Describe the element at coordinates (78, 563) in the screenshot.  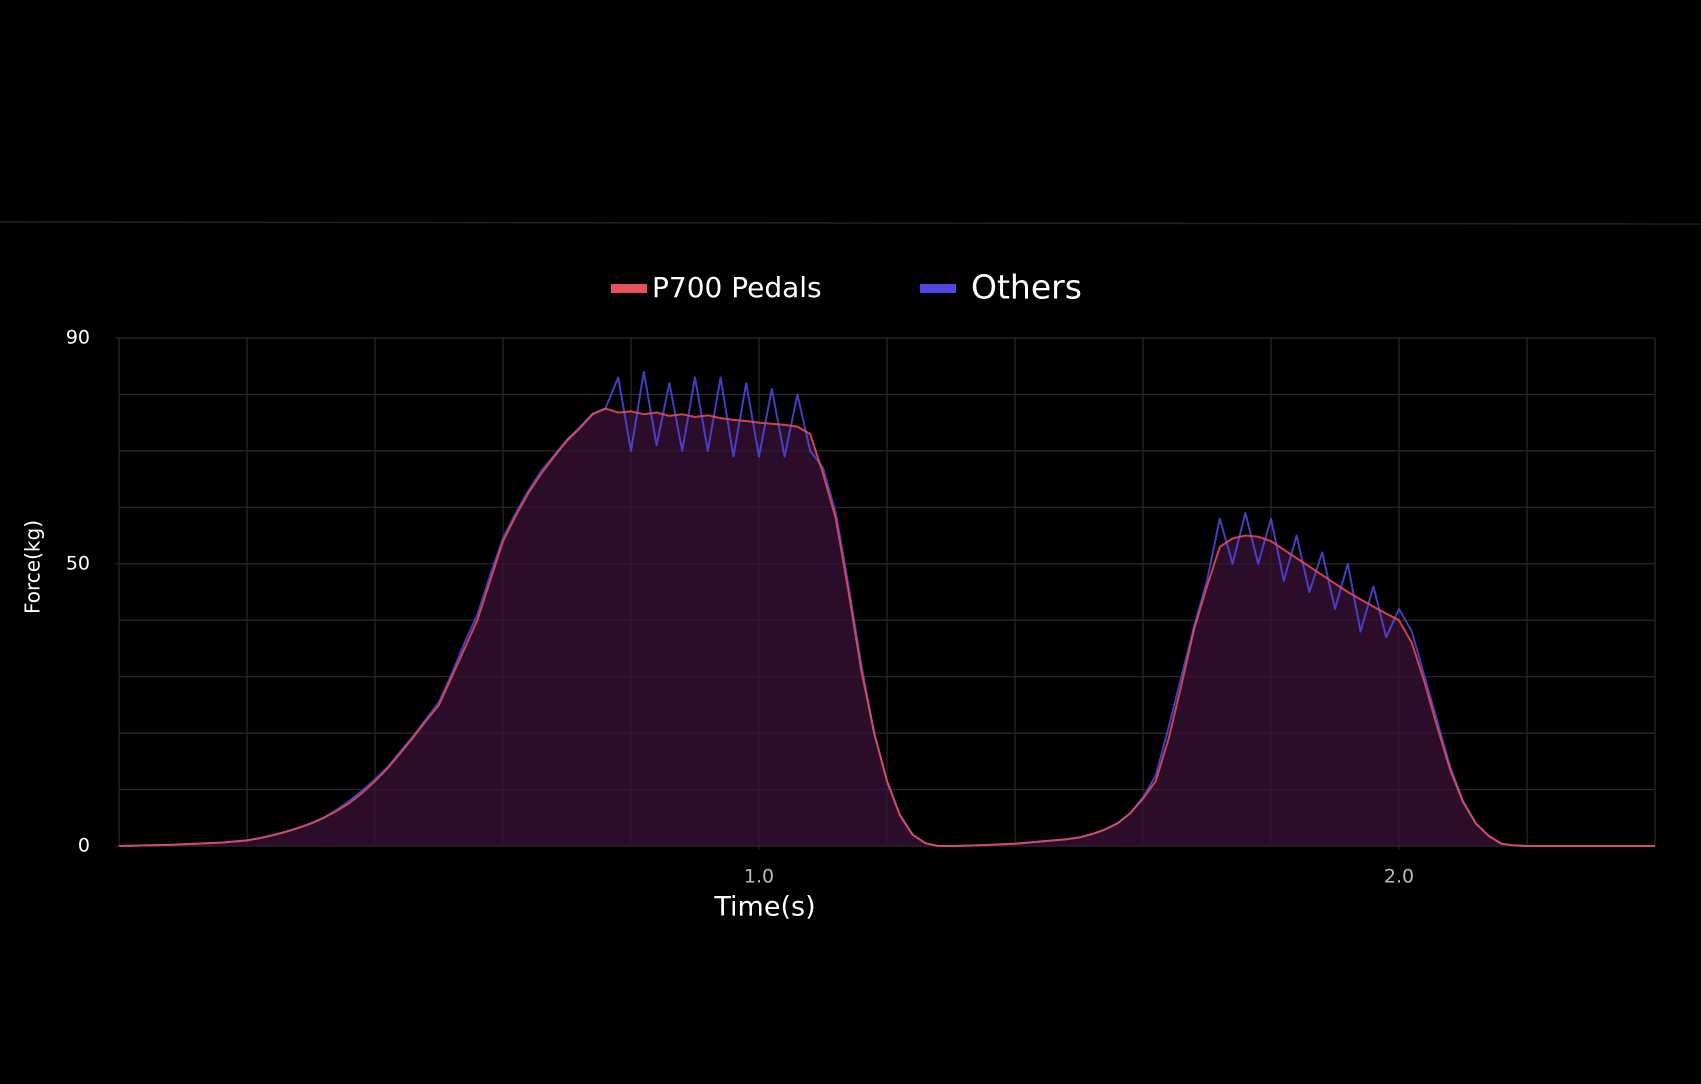
I see `y-tick-label: 50` at that location.